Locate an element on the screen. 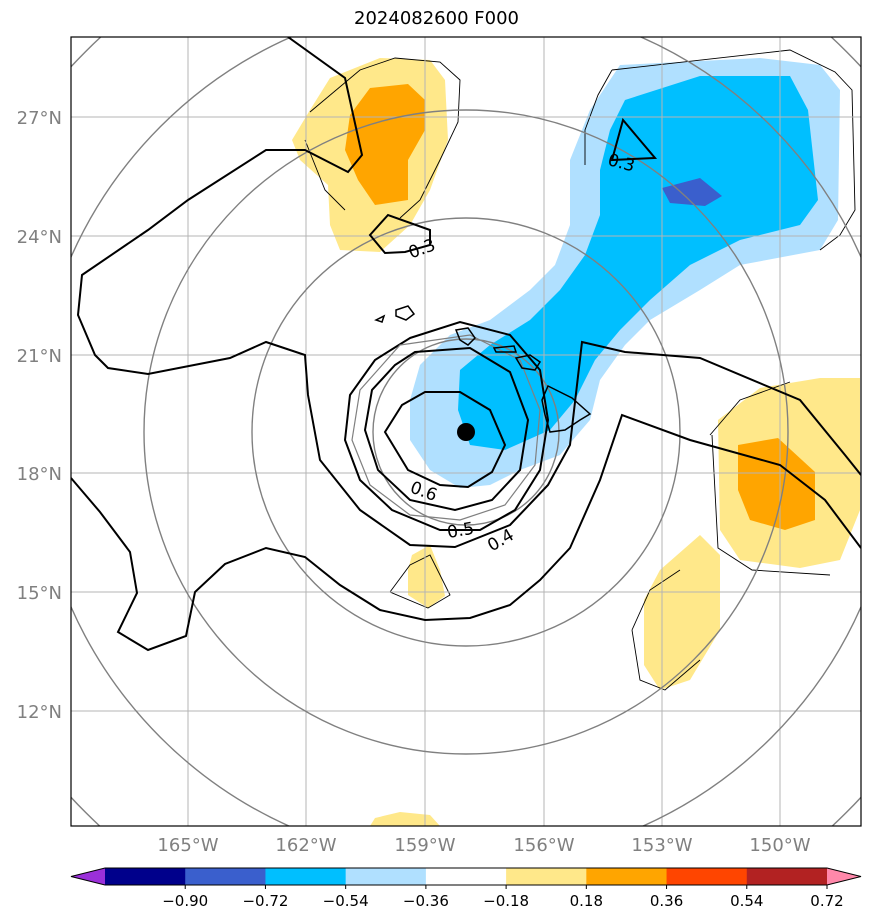 This screenshot has height=924, width=873. island-niihau is located at coordinates (380, 318).